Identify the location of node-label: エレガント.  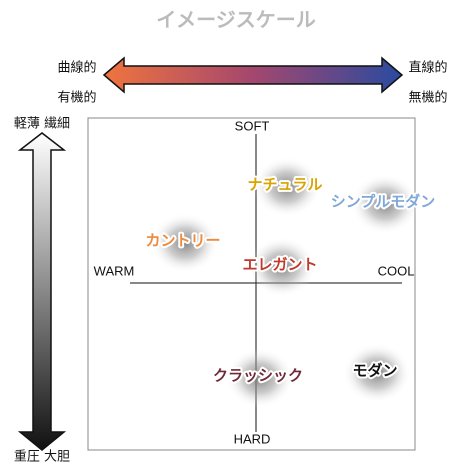
(279, 265).